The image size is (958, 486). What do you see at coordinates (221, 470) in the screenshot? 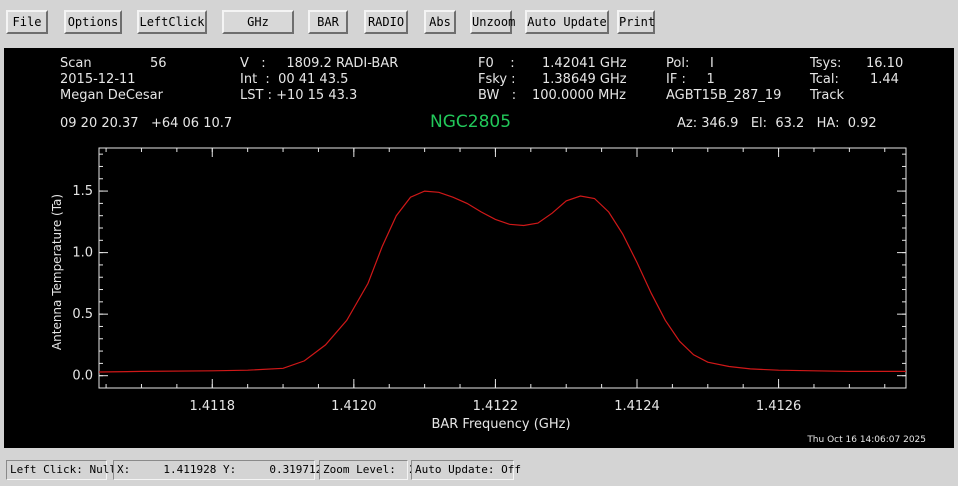
I see `cursor-xy-status: X: 1.411928 Y: 0.3197124` at bounding box center [221, 470].